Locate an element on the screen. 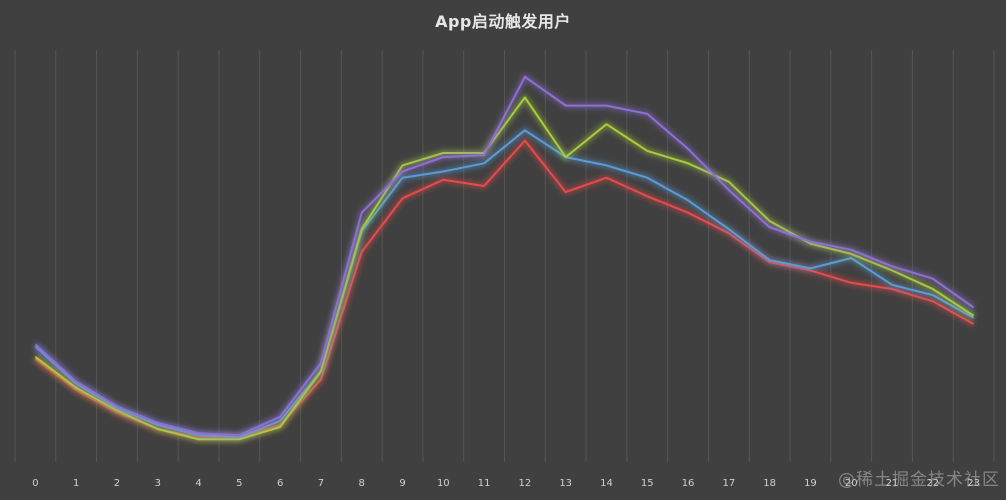 Image resolution: width=1006 pixels, height=500 pixels. x-tick-label: 19 is located at coordinates (810, 483).